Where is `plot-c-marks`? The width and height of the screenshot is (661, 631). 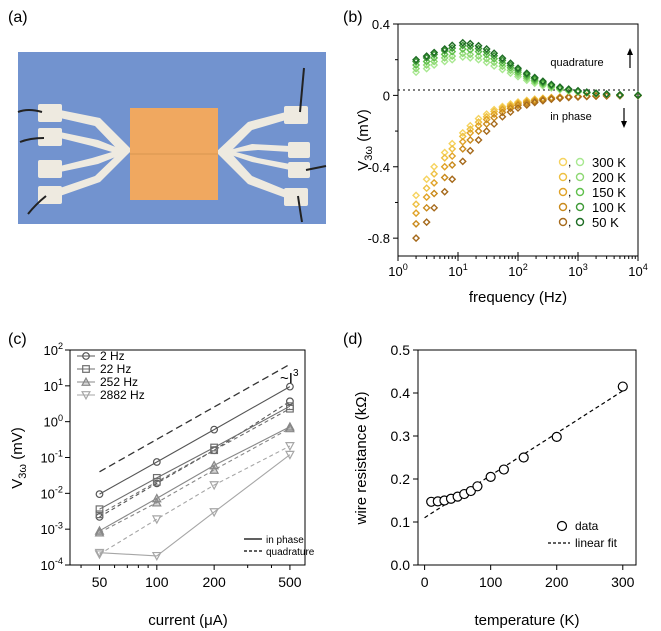 plot-c-marks is located at coordinates (194, 462).